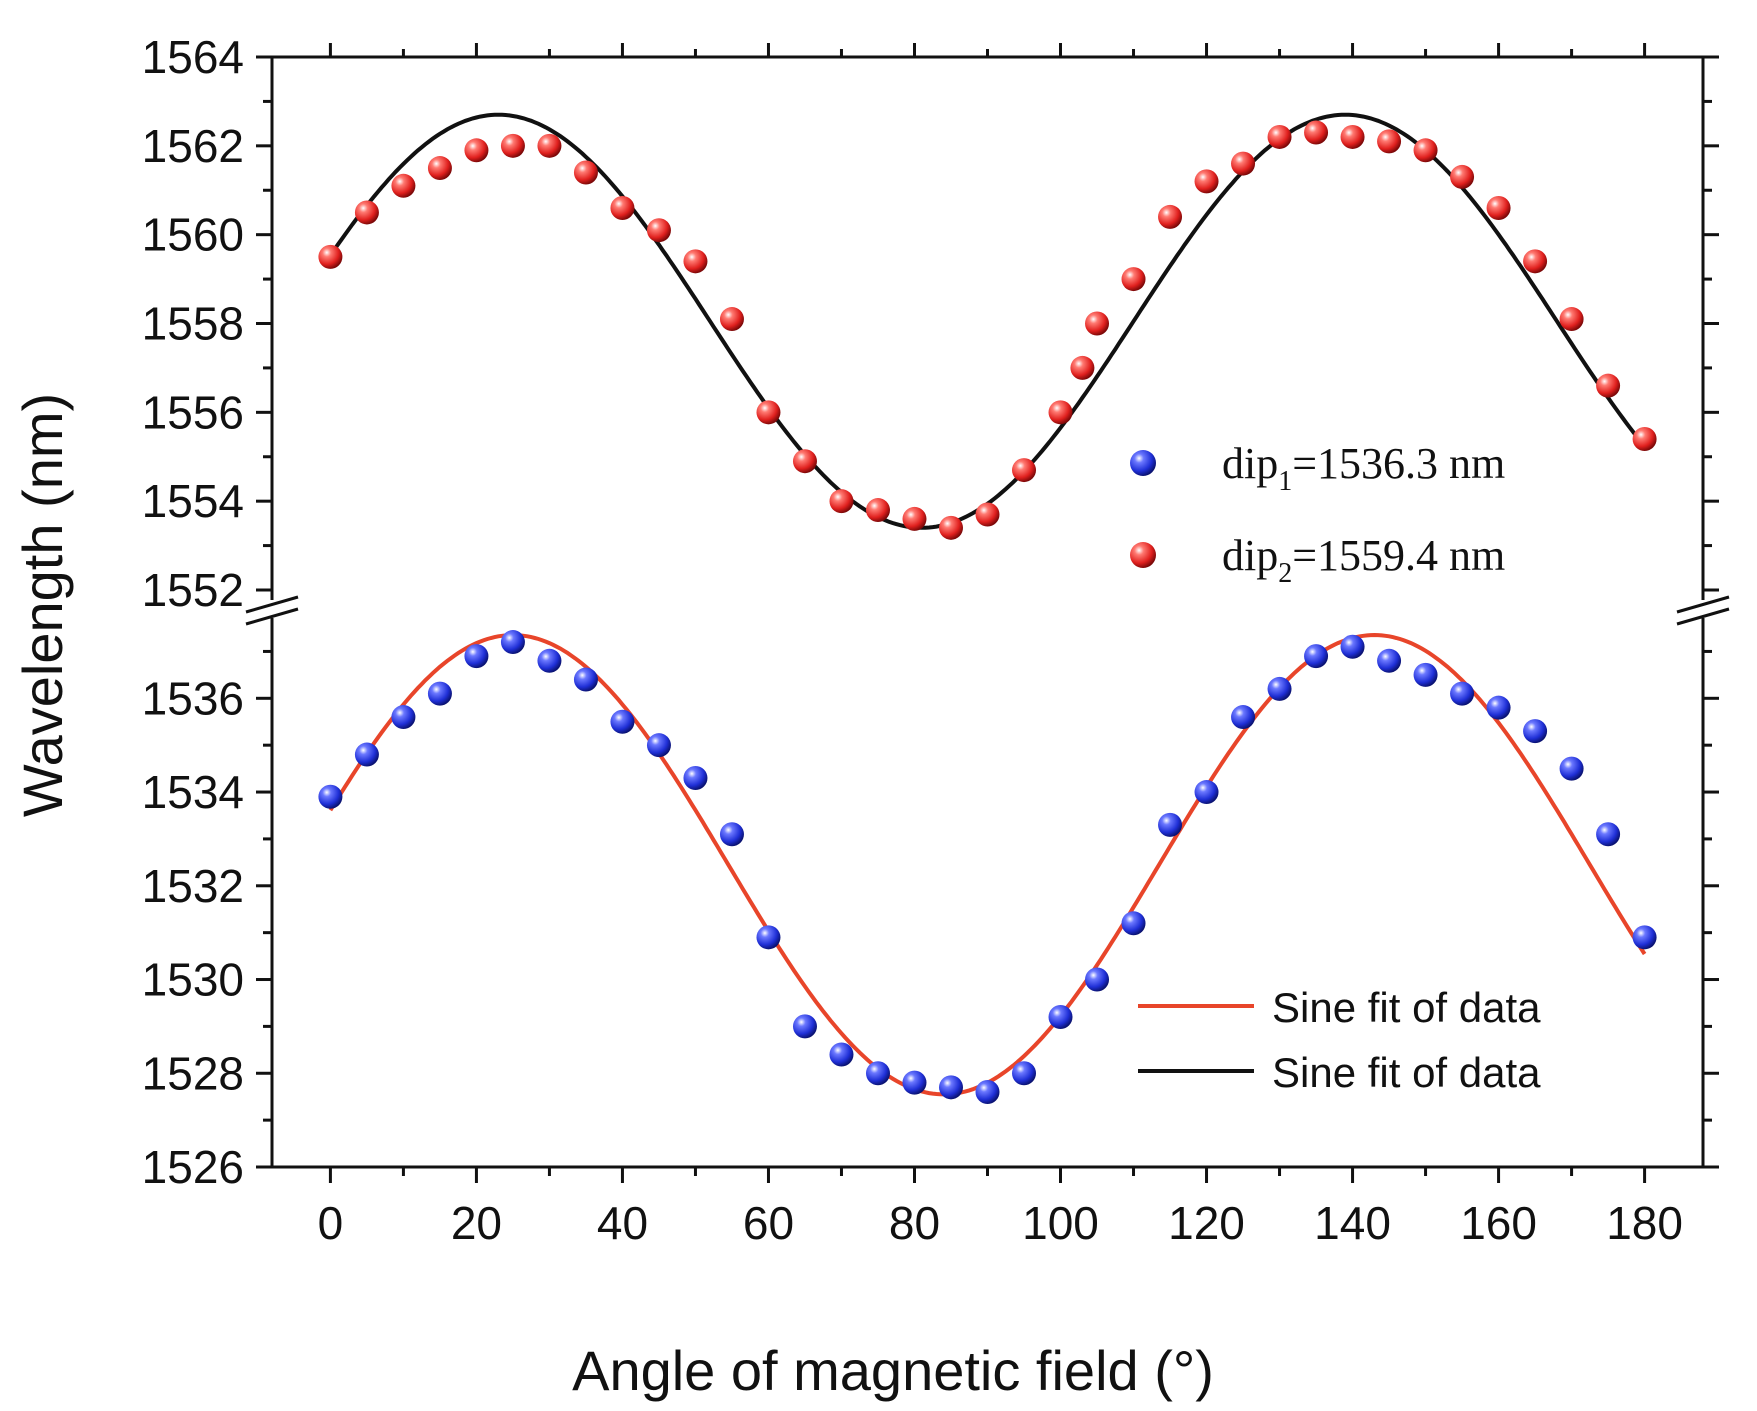 The width and height of the screenshot is (1757, 1411). What do you see at coordinates (193, 501) in the screenshot?
I see `y-tick-label-upper: 1554` at bounding box center [193, 501].